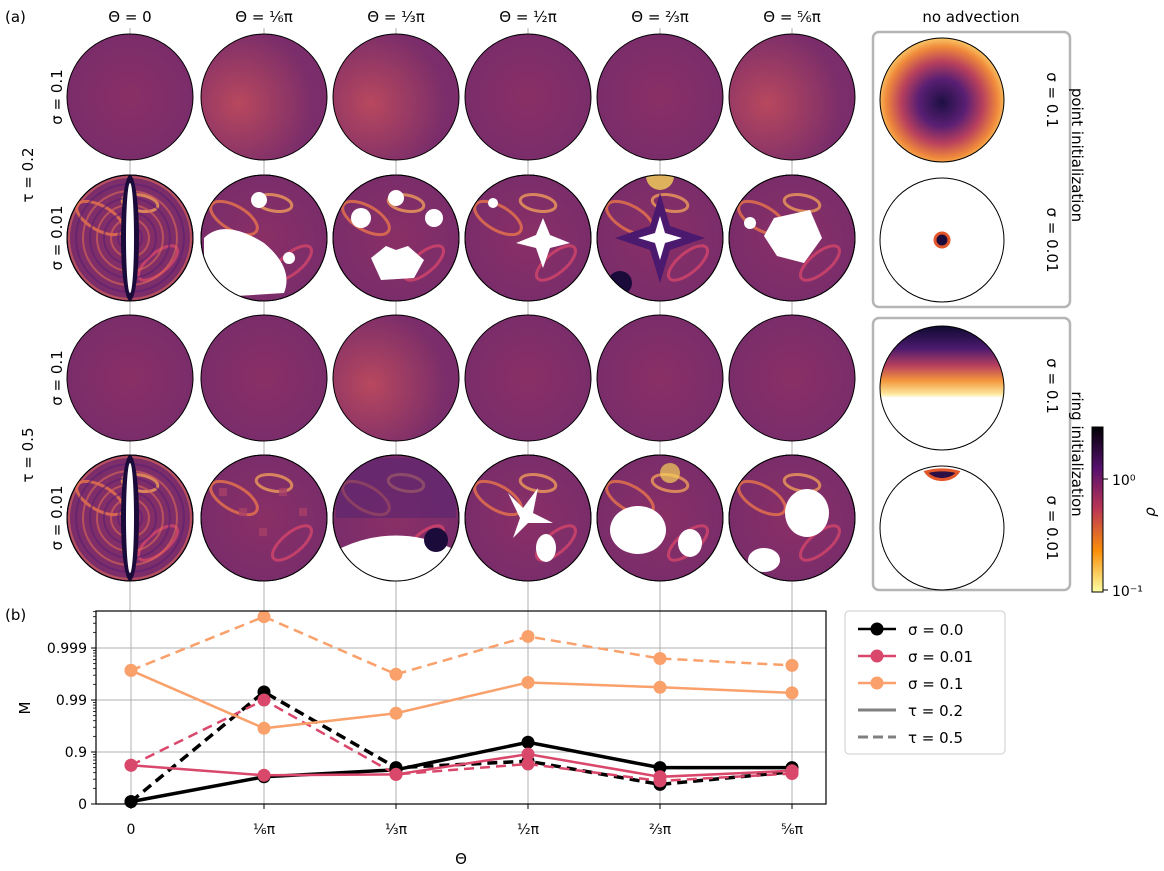 This screenshot has width=1164, height=871. Describe the element at coordinates (67, 649) in the screenshot. I see `y-tick-label: 0.999` at that location.